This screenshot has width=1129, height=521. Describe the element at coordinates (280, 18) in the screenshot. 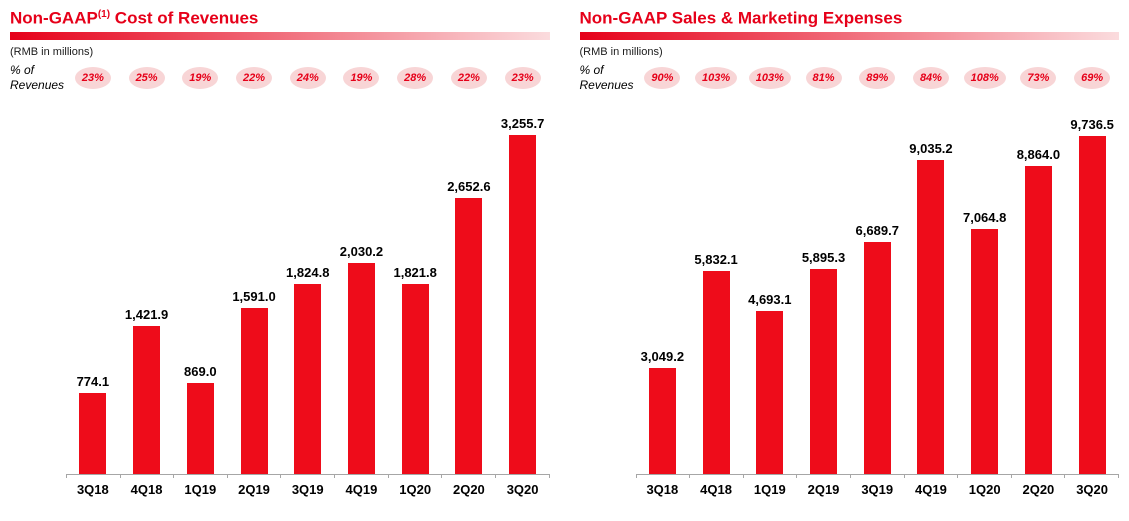

I see `chart-title: Non-GAAP(1) Cost of Revenues` at that location.